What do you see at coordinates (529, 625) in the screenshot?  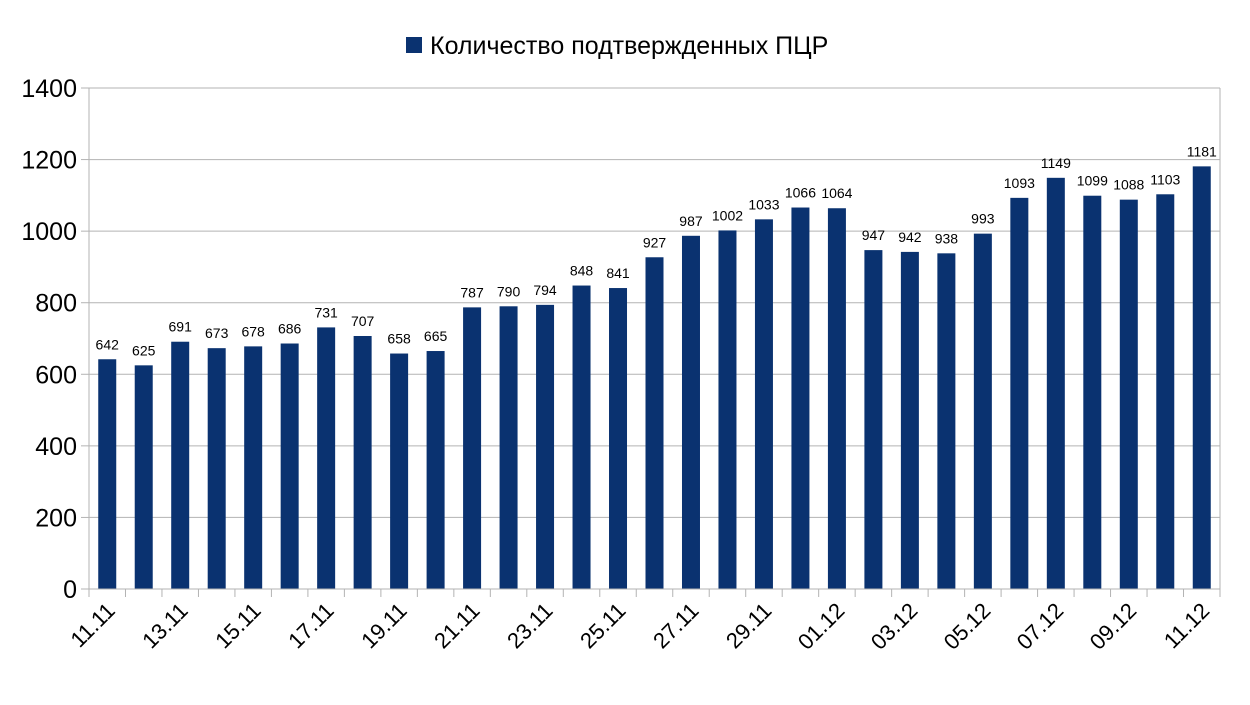 I see `x-tick-label: 23.11` at bounding box center [529, 625].